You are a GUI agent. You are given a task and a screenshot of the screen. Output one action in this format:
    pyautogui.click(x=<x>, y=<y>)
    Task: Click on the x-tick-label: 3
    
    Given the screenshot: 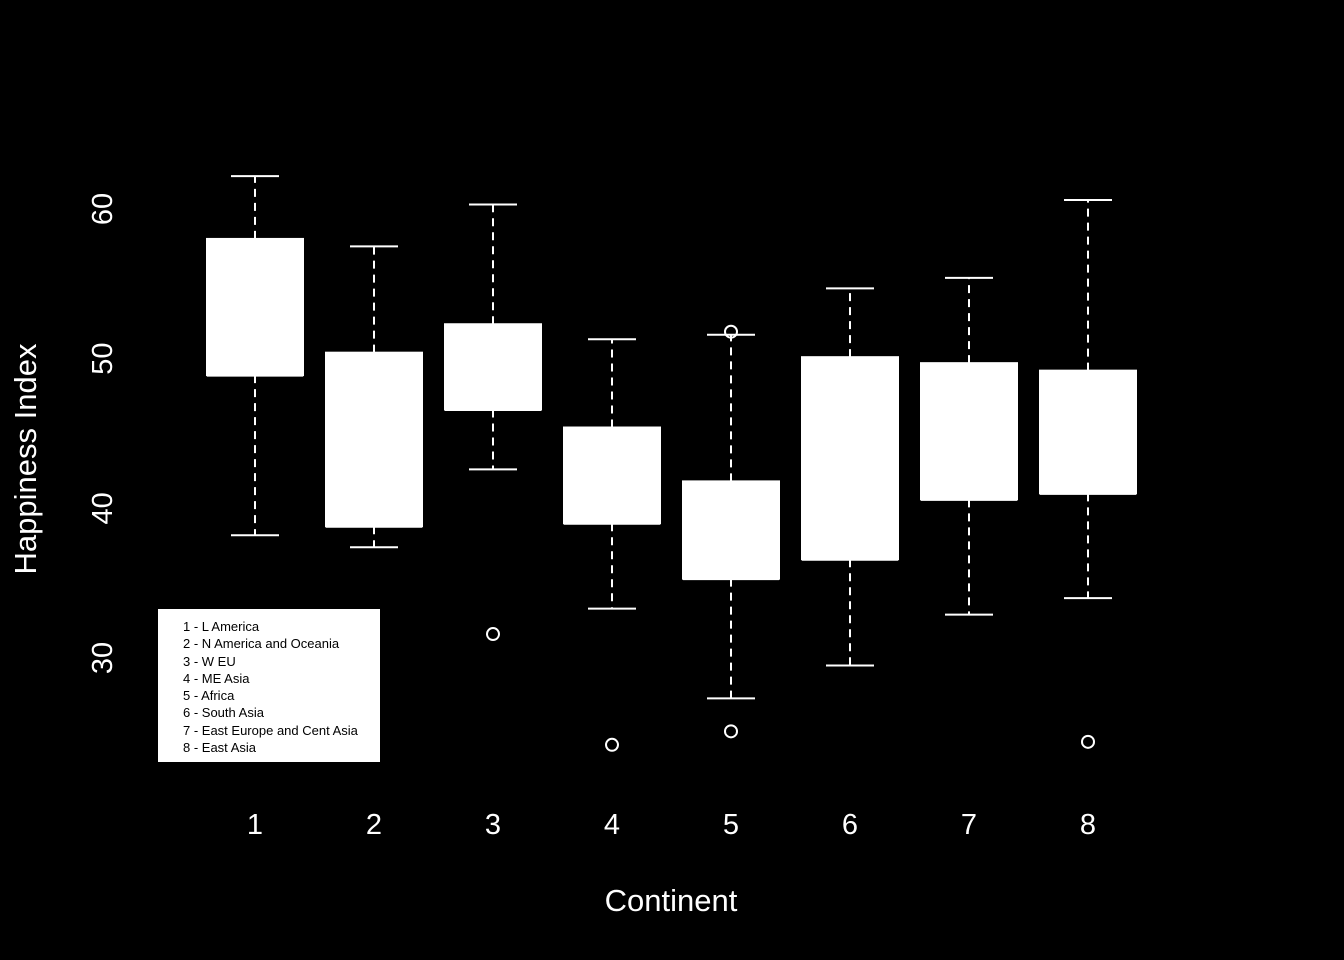 What is the action you would take?
    pyautogui.click(x=493, y=825)
    